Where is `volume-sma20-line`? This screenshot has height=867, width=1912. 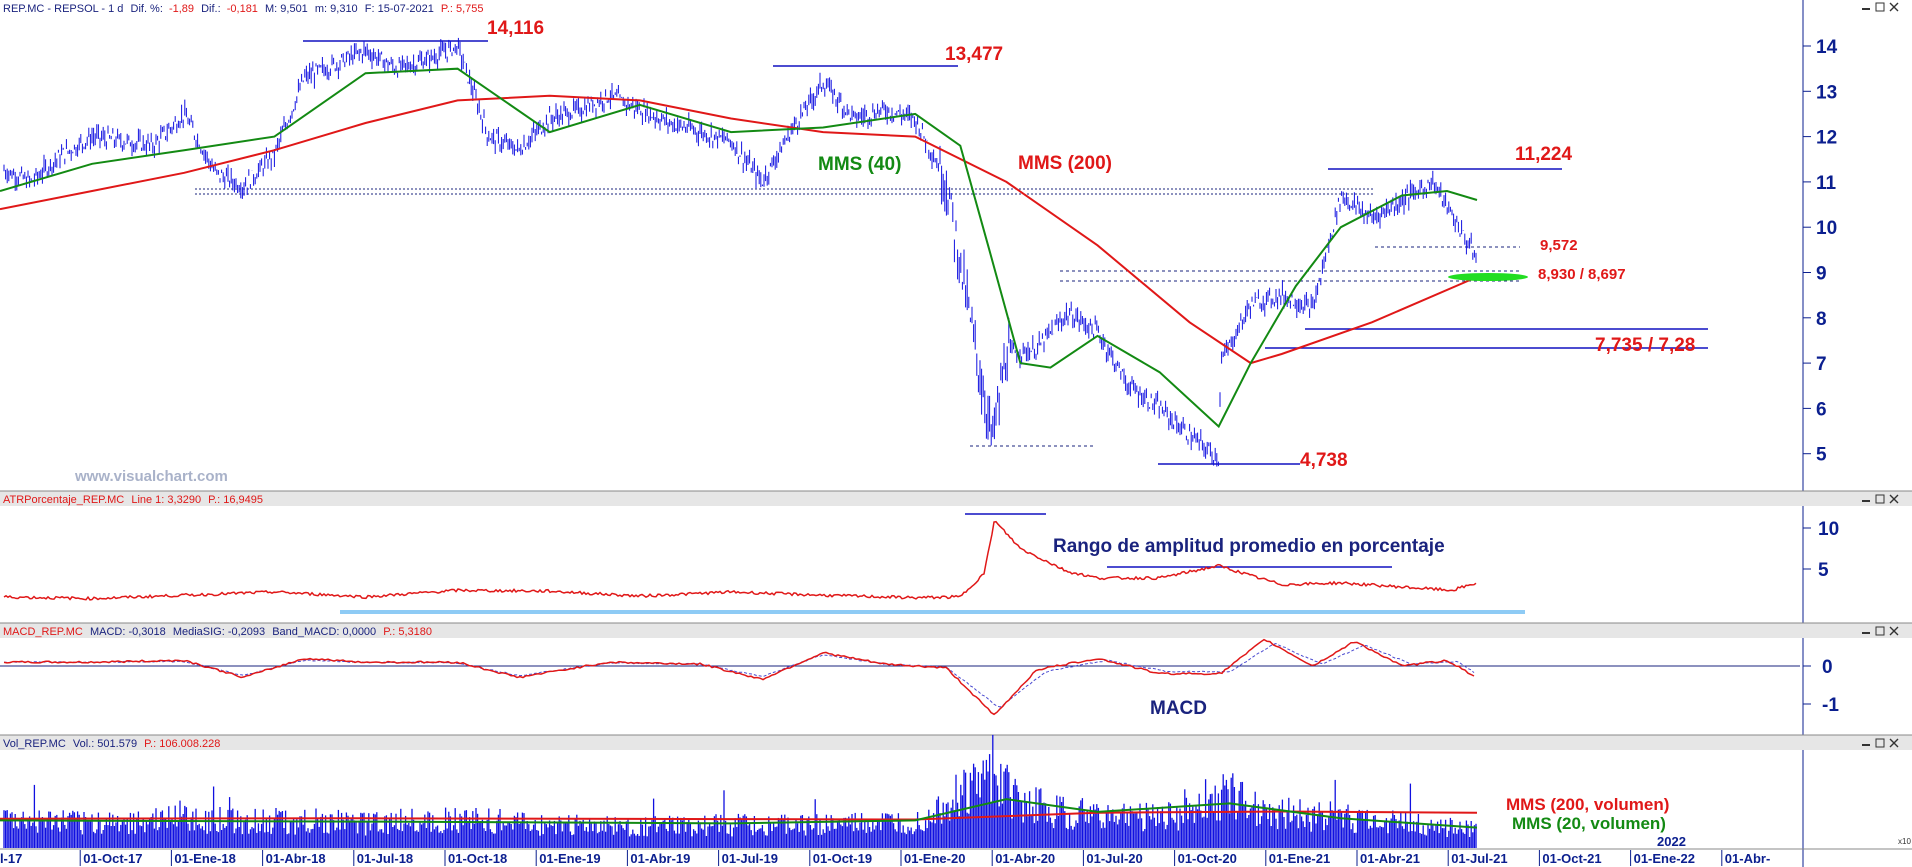 volume-sma20-line is located at coordinates (739, 813).